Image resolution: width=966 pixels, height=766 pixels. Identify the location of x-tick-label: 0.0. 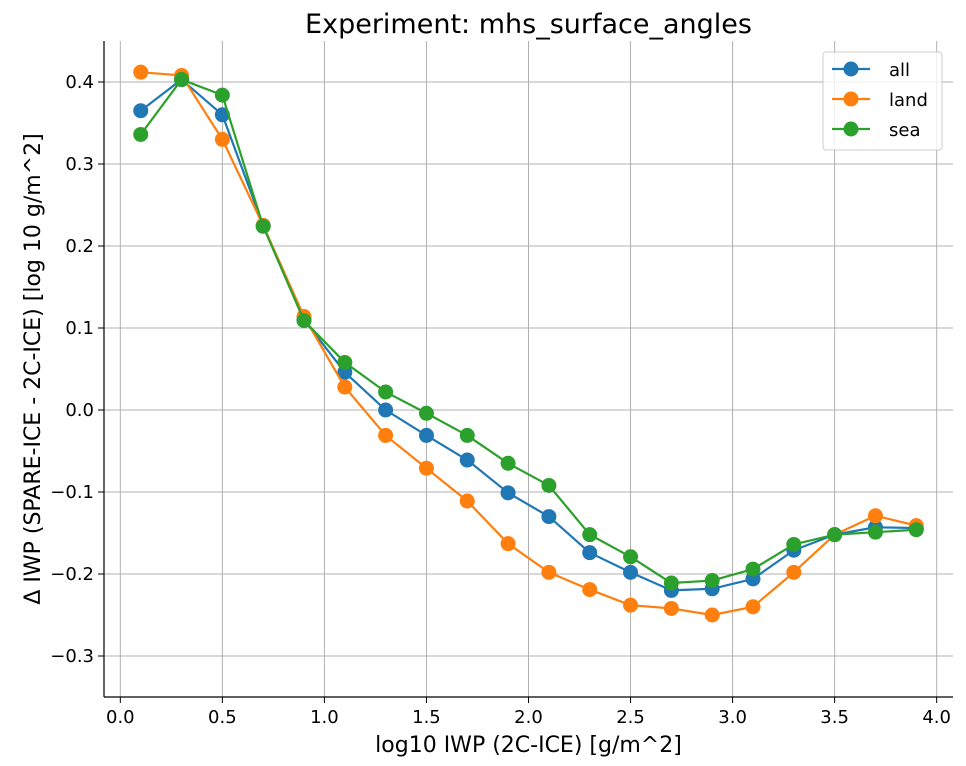
(120, 717).